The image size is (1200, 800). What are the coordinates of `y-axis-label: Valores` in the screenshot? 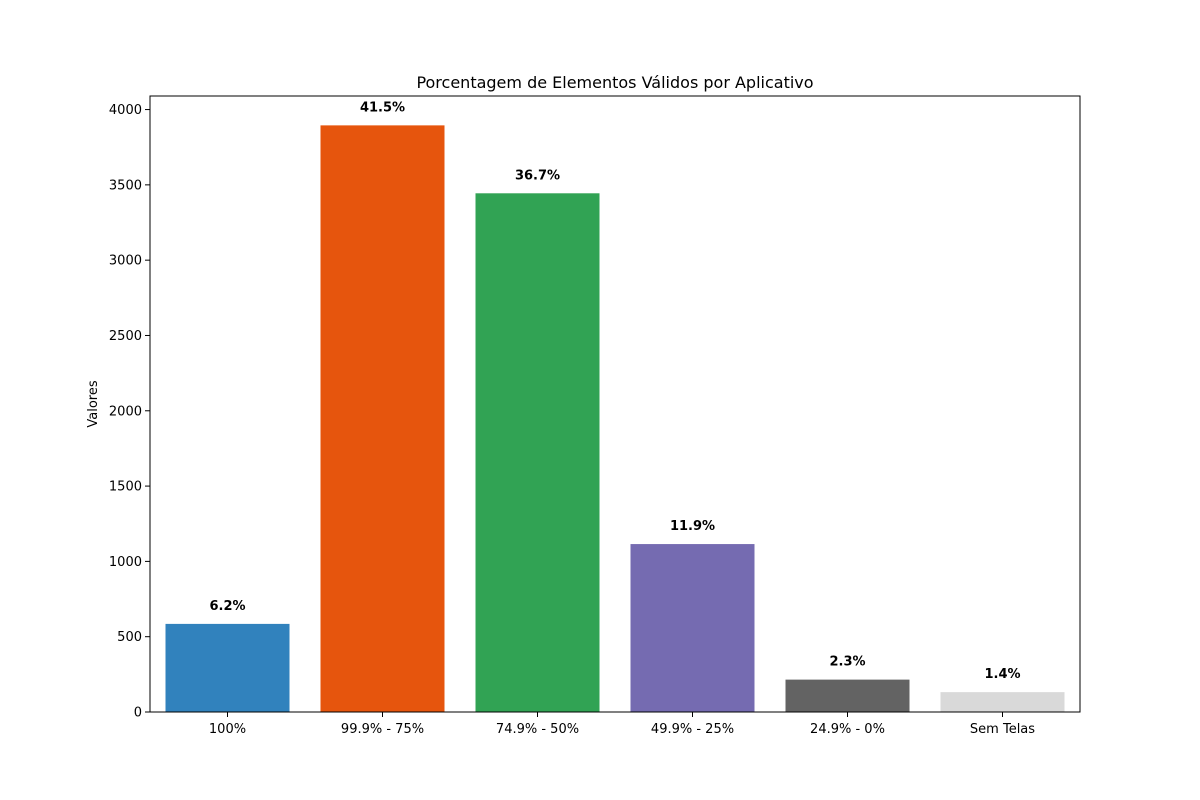 It's located at (93, 403).